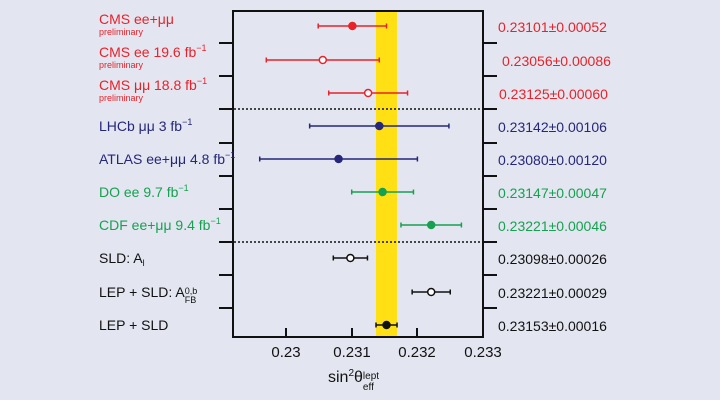  What do you see at coordinates (136, 19) in the screenshot?
I see `label-text: CMS ee+μμ` at bounding box center [136, 19].